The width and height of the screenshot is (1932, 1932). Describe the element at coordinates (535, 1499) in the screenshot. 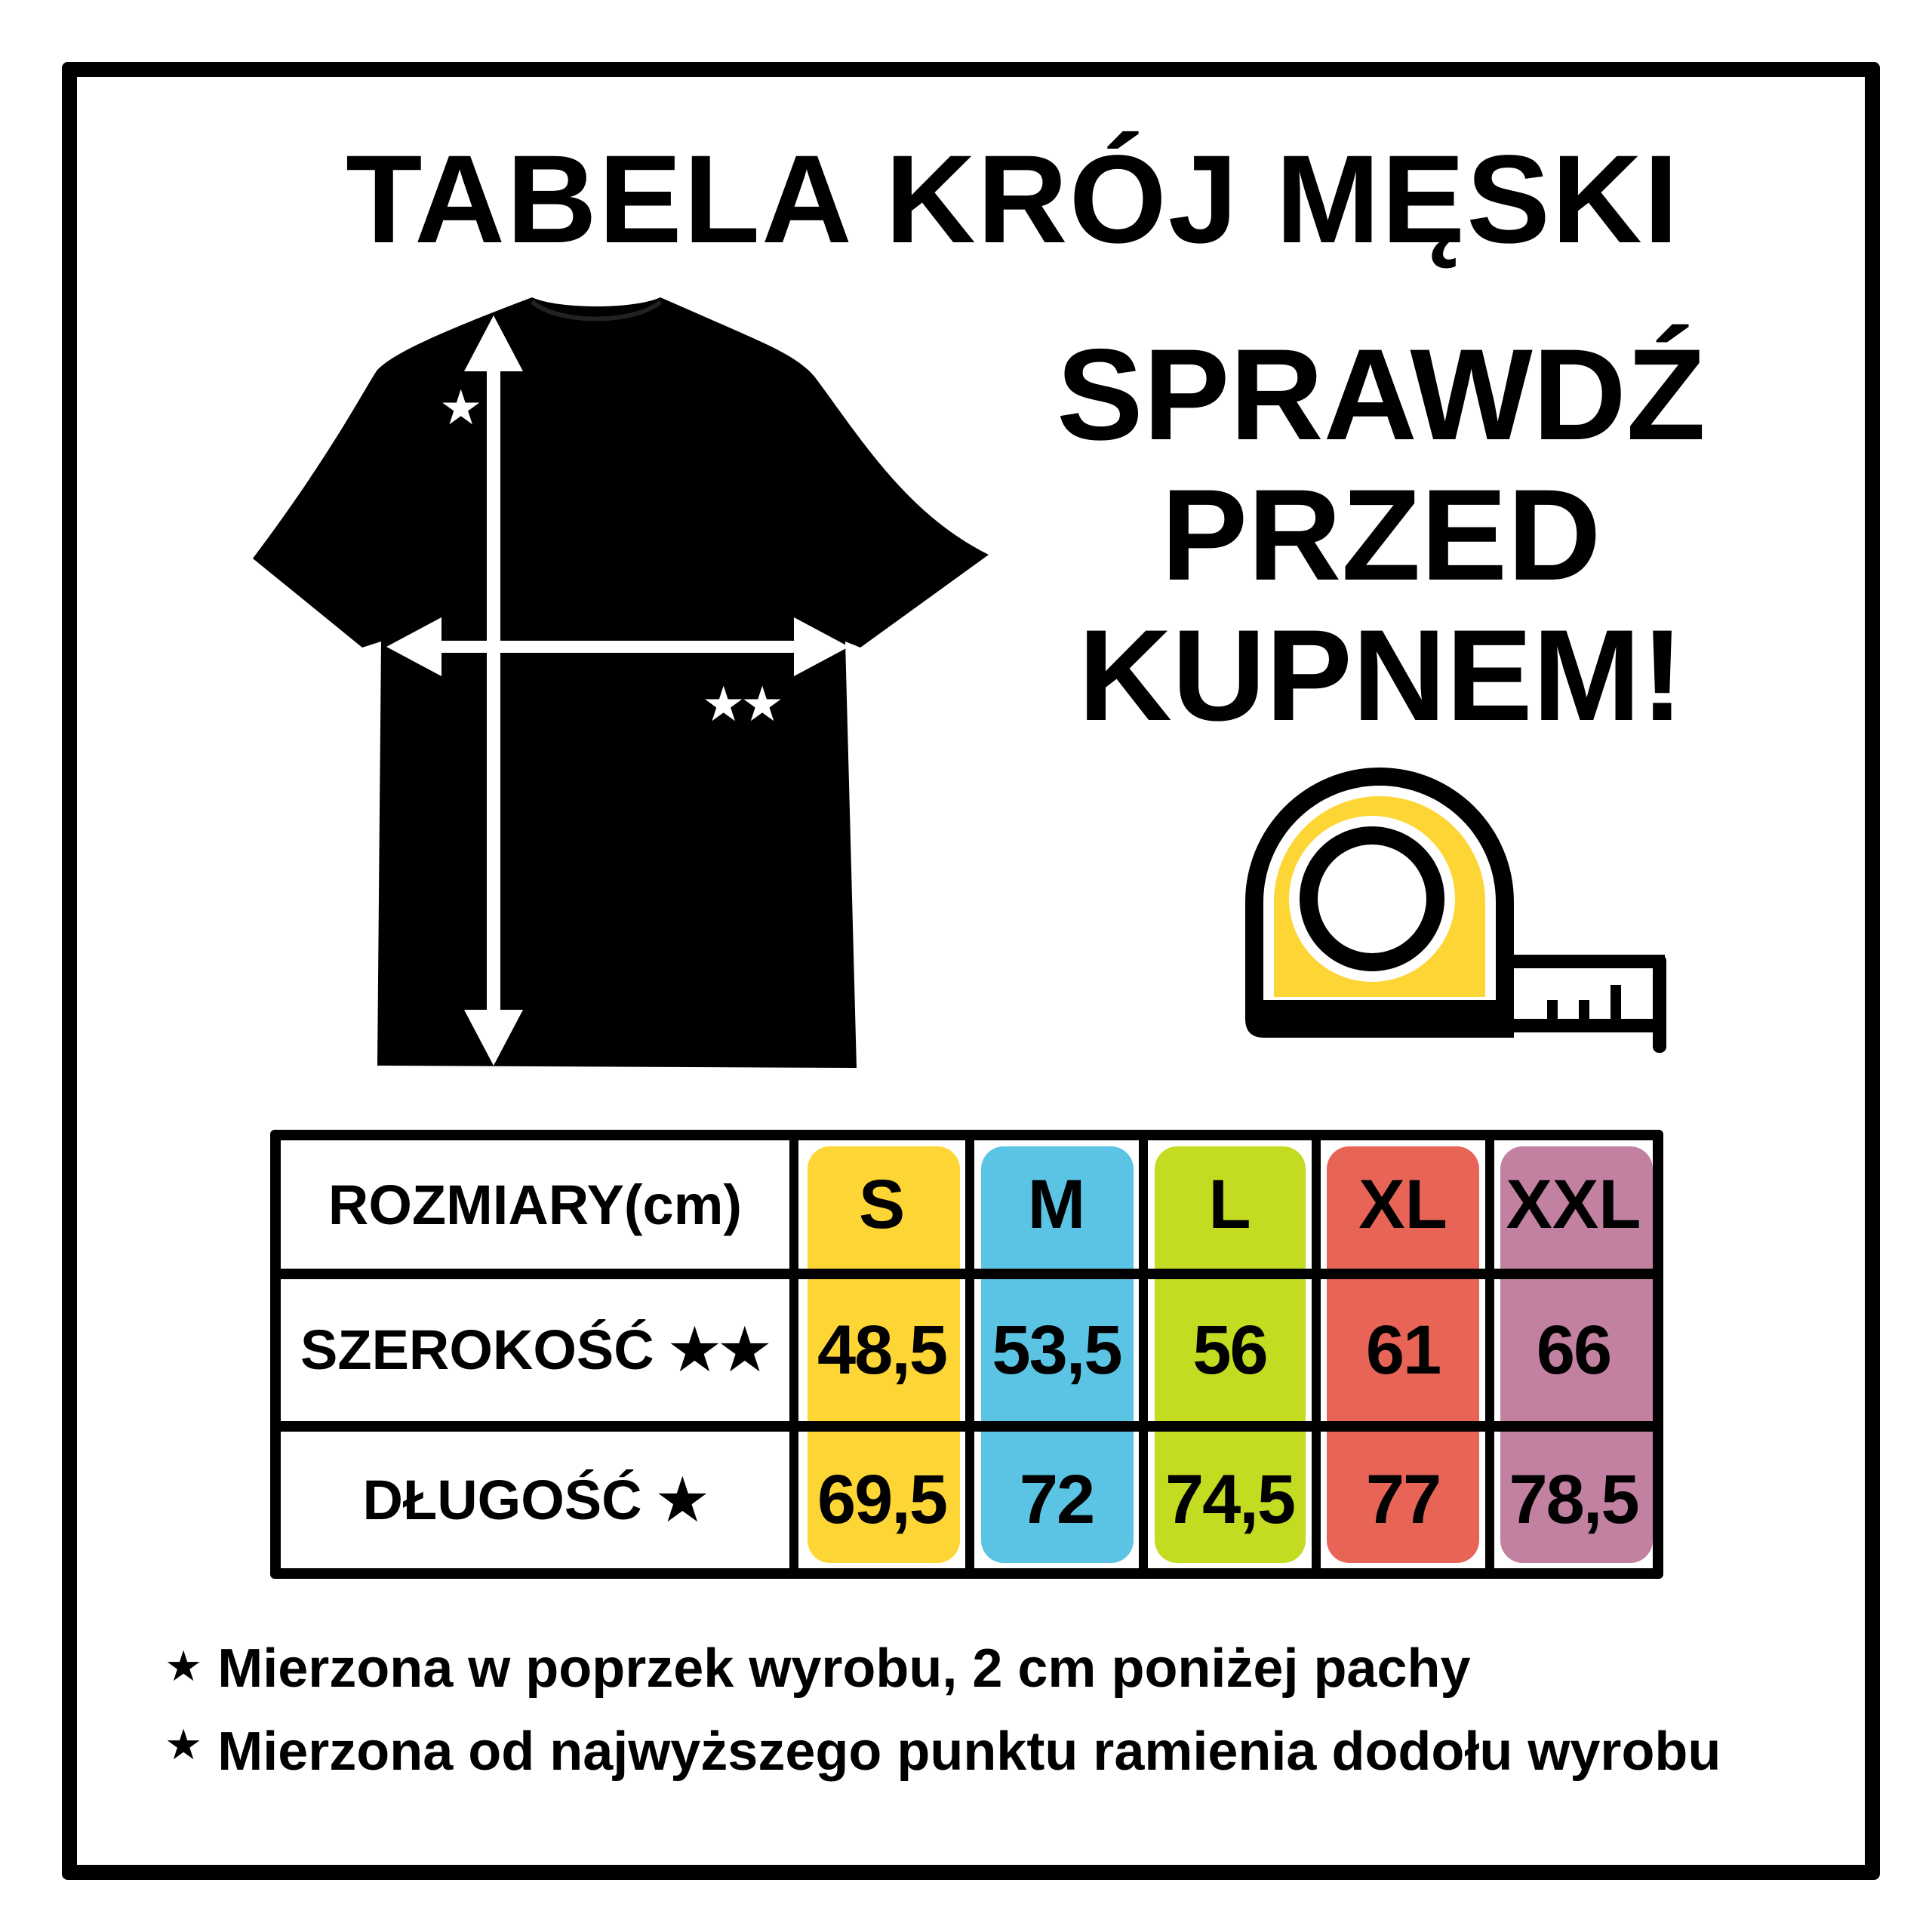

I see `row-label-length: DŁUGOŚĆ ★` at that location.